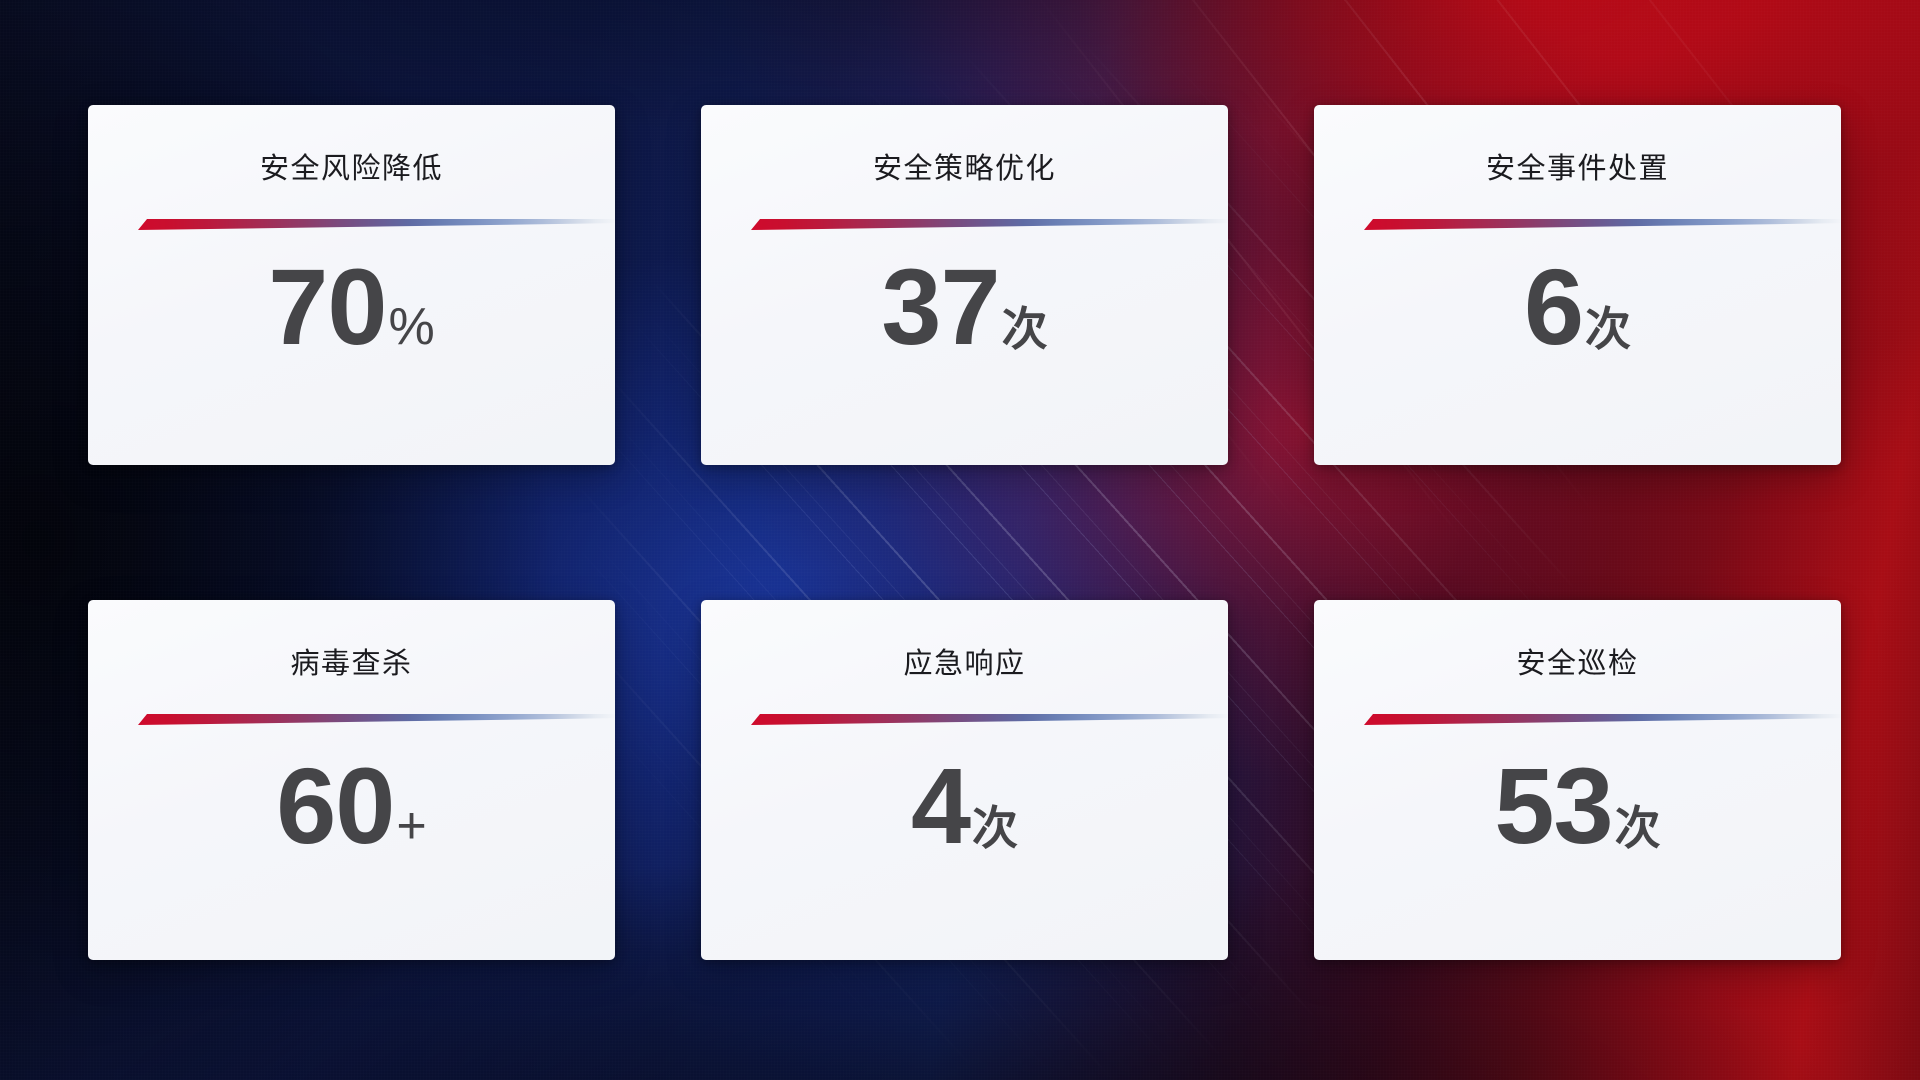 Image resolution: width=1920 pixels, height=1080 pixels. Describe the element at coordinates (411, 826) in the screenshot. I see `value-unit: +` at that location.